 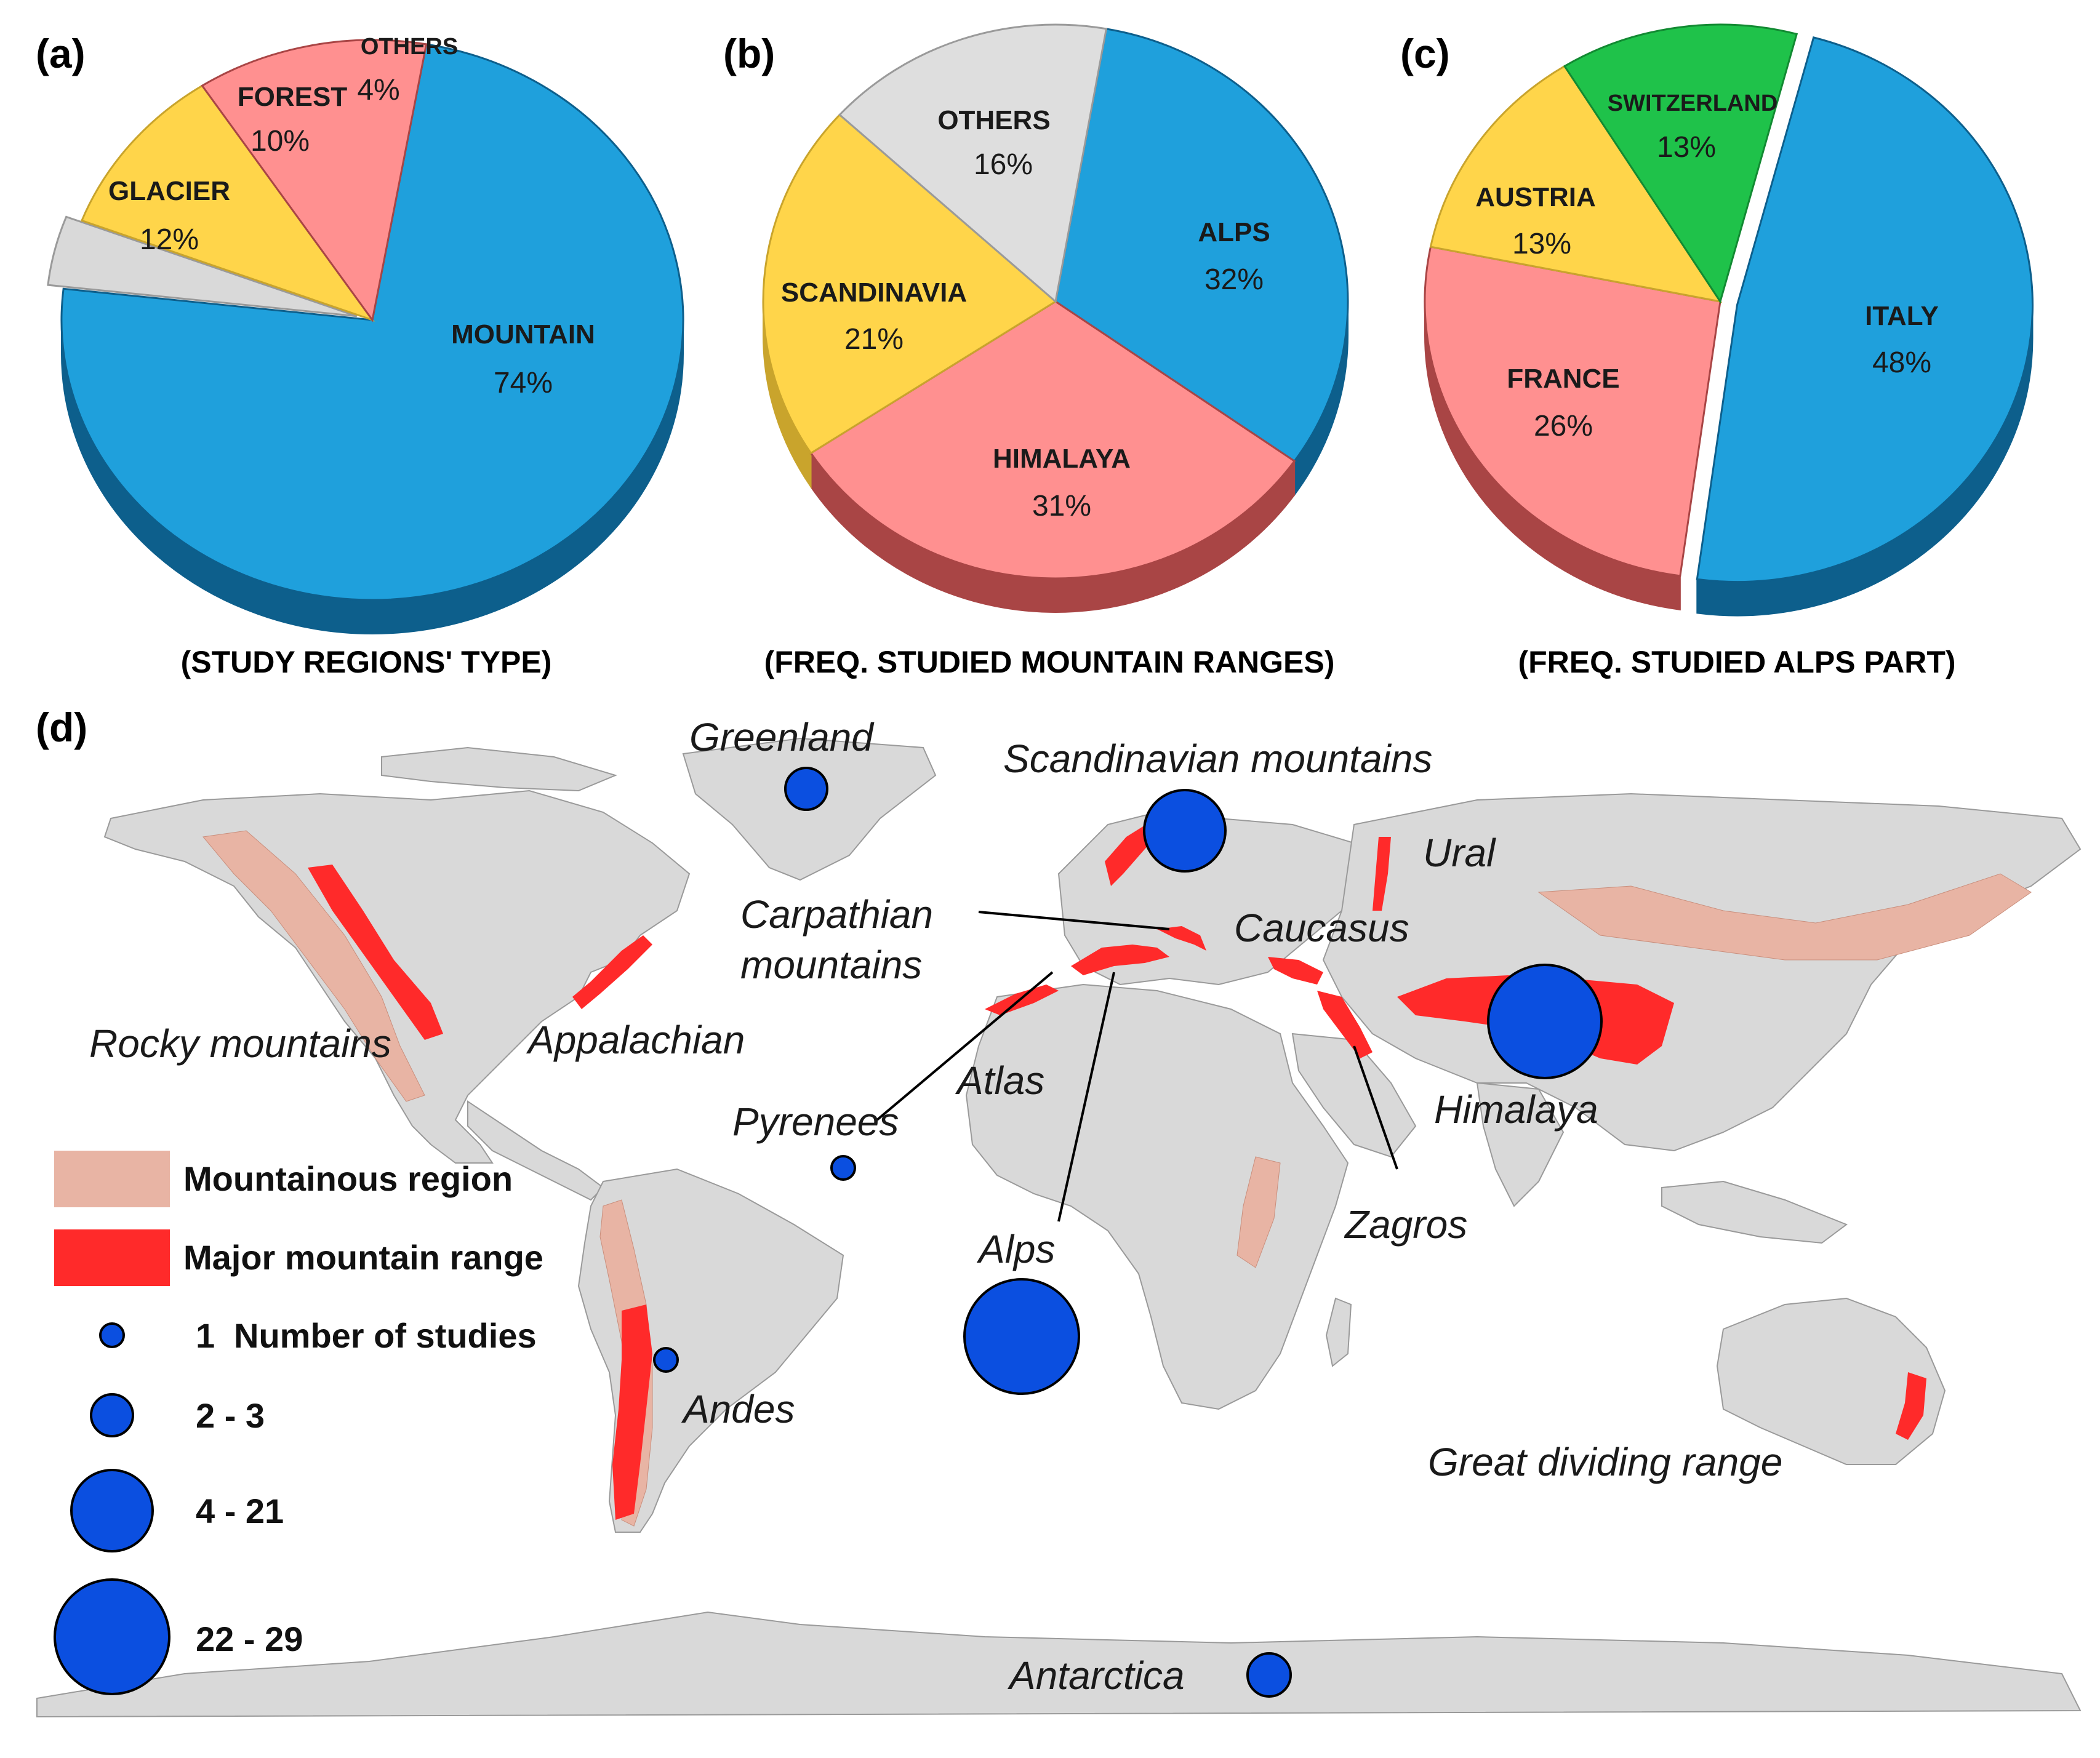 I want to click on major-range-carpathian, so click(x=1182, y=938).